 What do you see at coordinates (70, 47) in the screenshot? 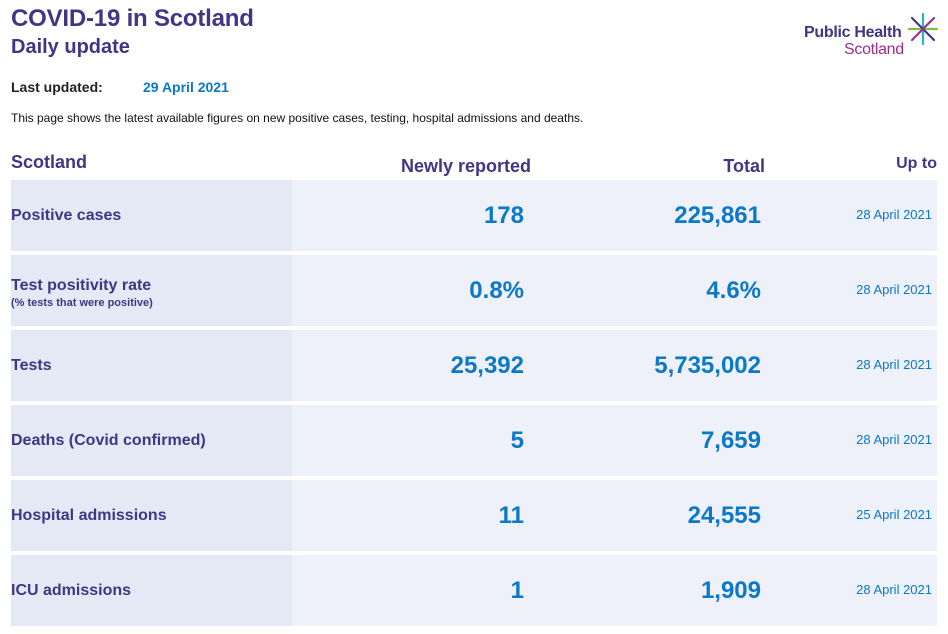
I see `page-subtitle: Daily update` at bounding box center [70, 47].